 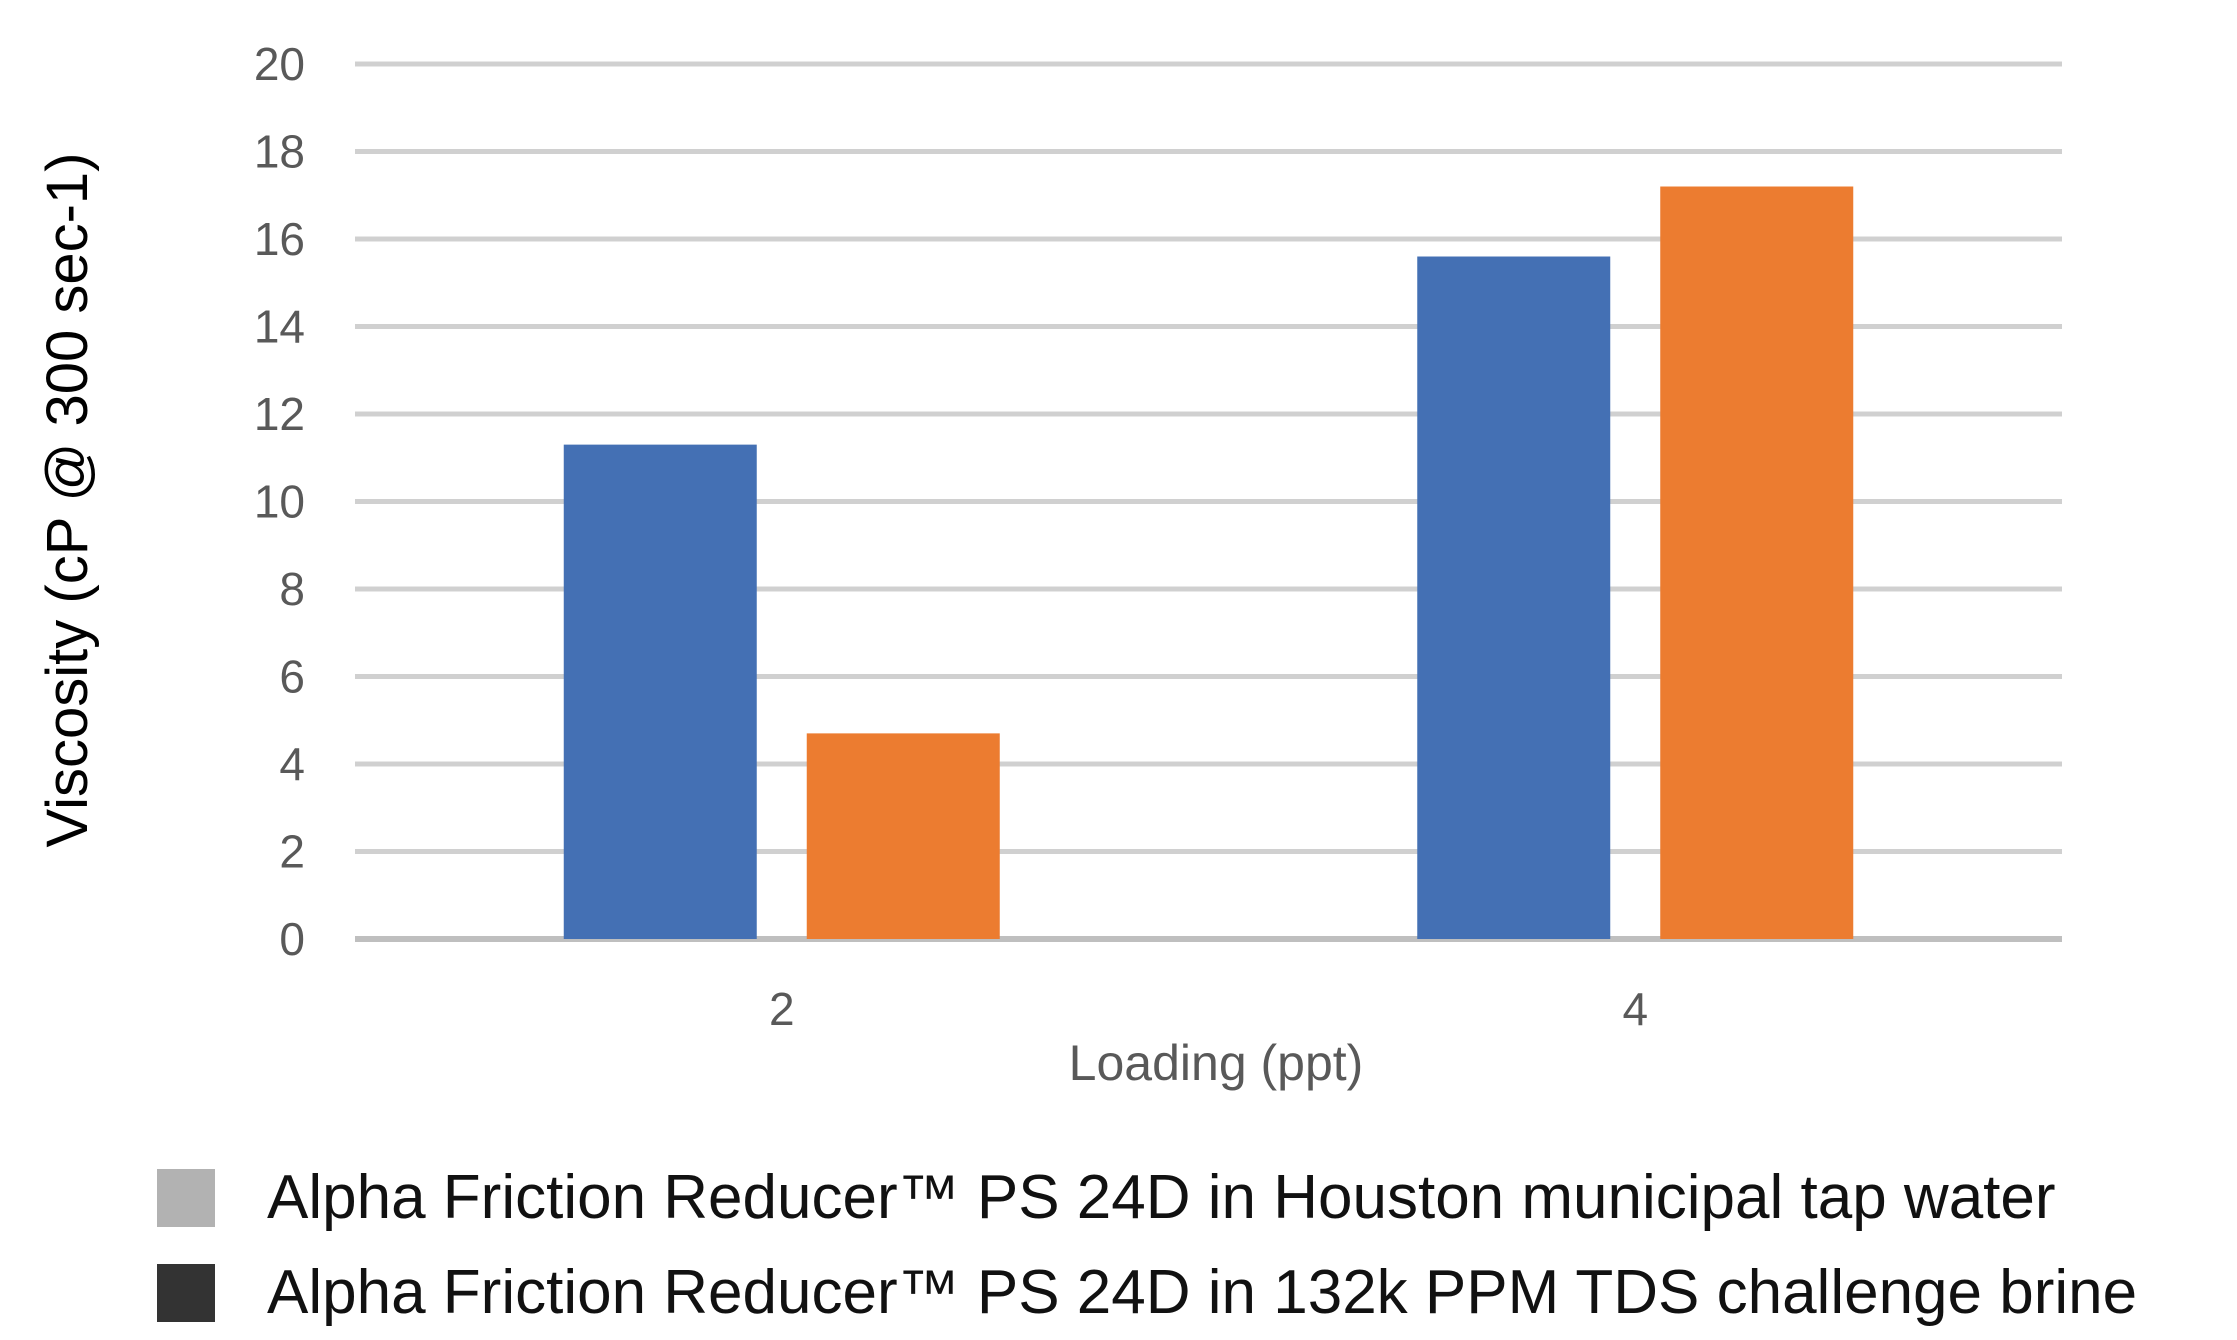 What do you see at coordinates (67, 500) in the screenshot?
I see `y-axis-title: Viscosity (cP @ 300 sec-1)` at bounding box center [67, 500].